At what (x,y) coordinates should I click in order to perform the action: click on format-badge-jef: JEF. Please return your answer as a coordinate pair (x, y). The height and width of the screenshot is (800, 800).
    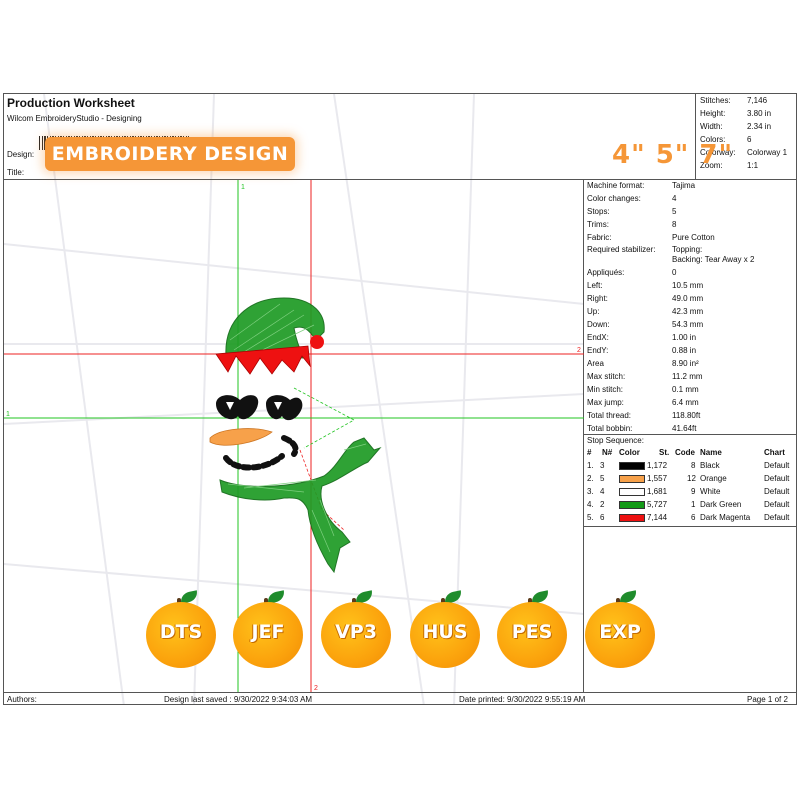
    Looking at the image, I should click on (269, 629).